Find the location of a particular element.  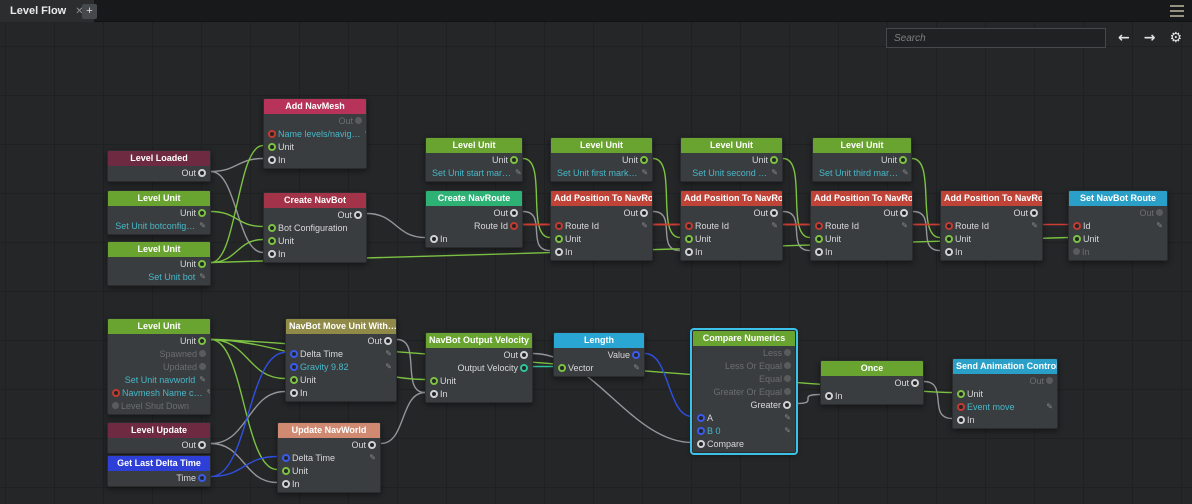

output-velocity-port is located at coordinates (524, 367).